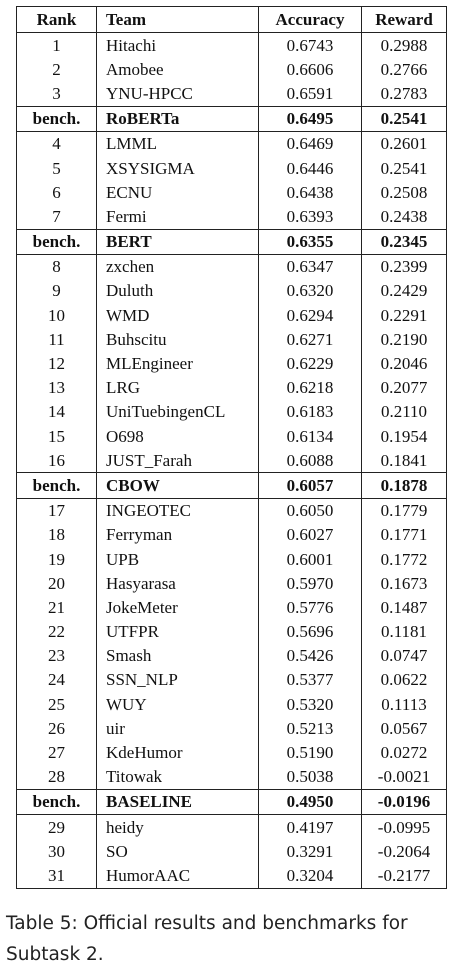 This screenshot has width=452, height=978. I want to click on rank-cell: 25, so click(56, 704).